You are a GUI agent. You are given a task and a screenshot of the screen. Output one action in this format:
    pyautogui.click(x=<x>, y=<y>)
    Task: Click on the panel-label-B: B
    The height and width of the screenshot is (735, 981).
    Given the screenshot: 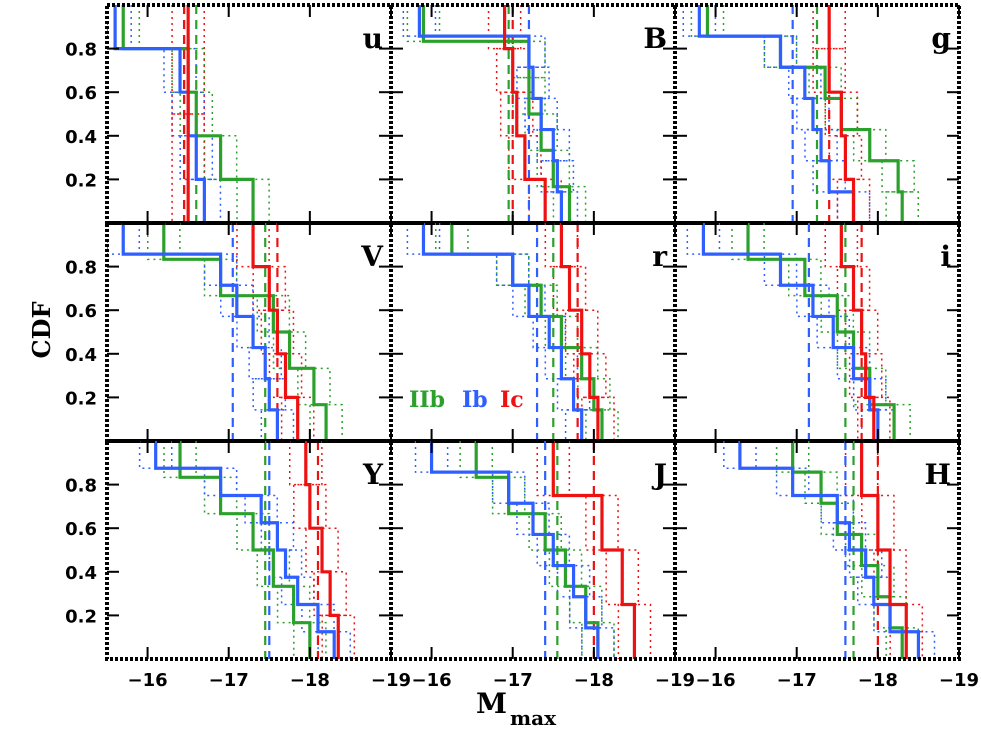 What is the action you would take?
    pyautogui.click(x=655, y=38)
    